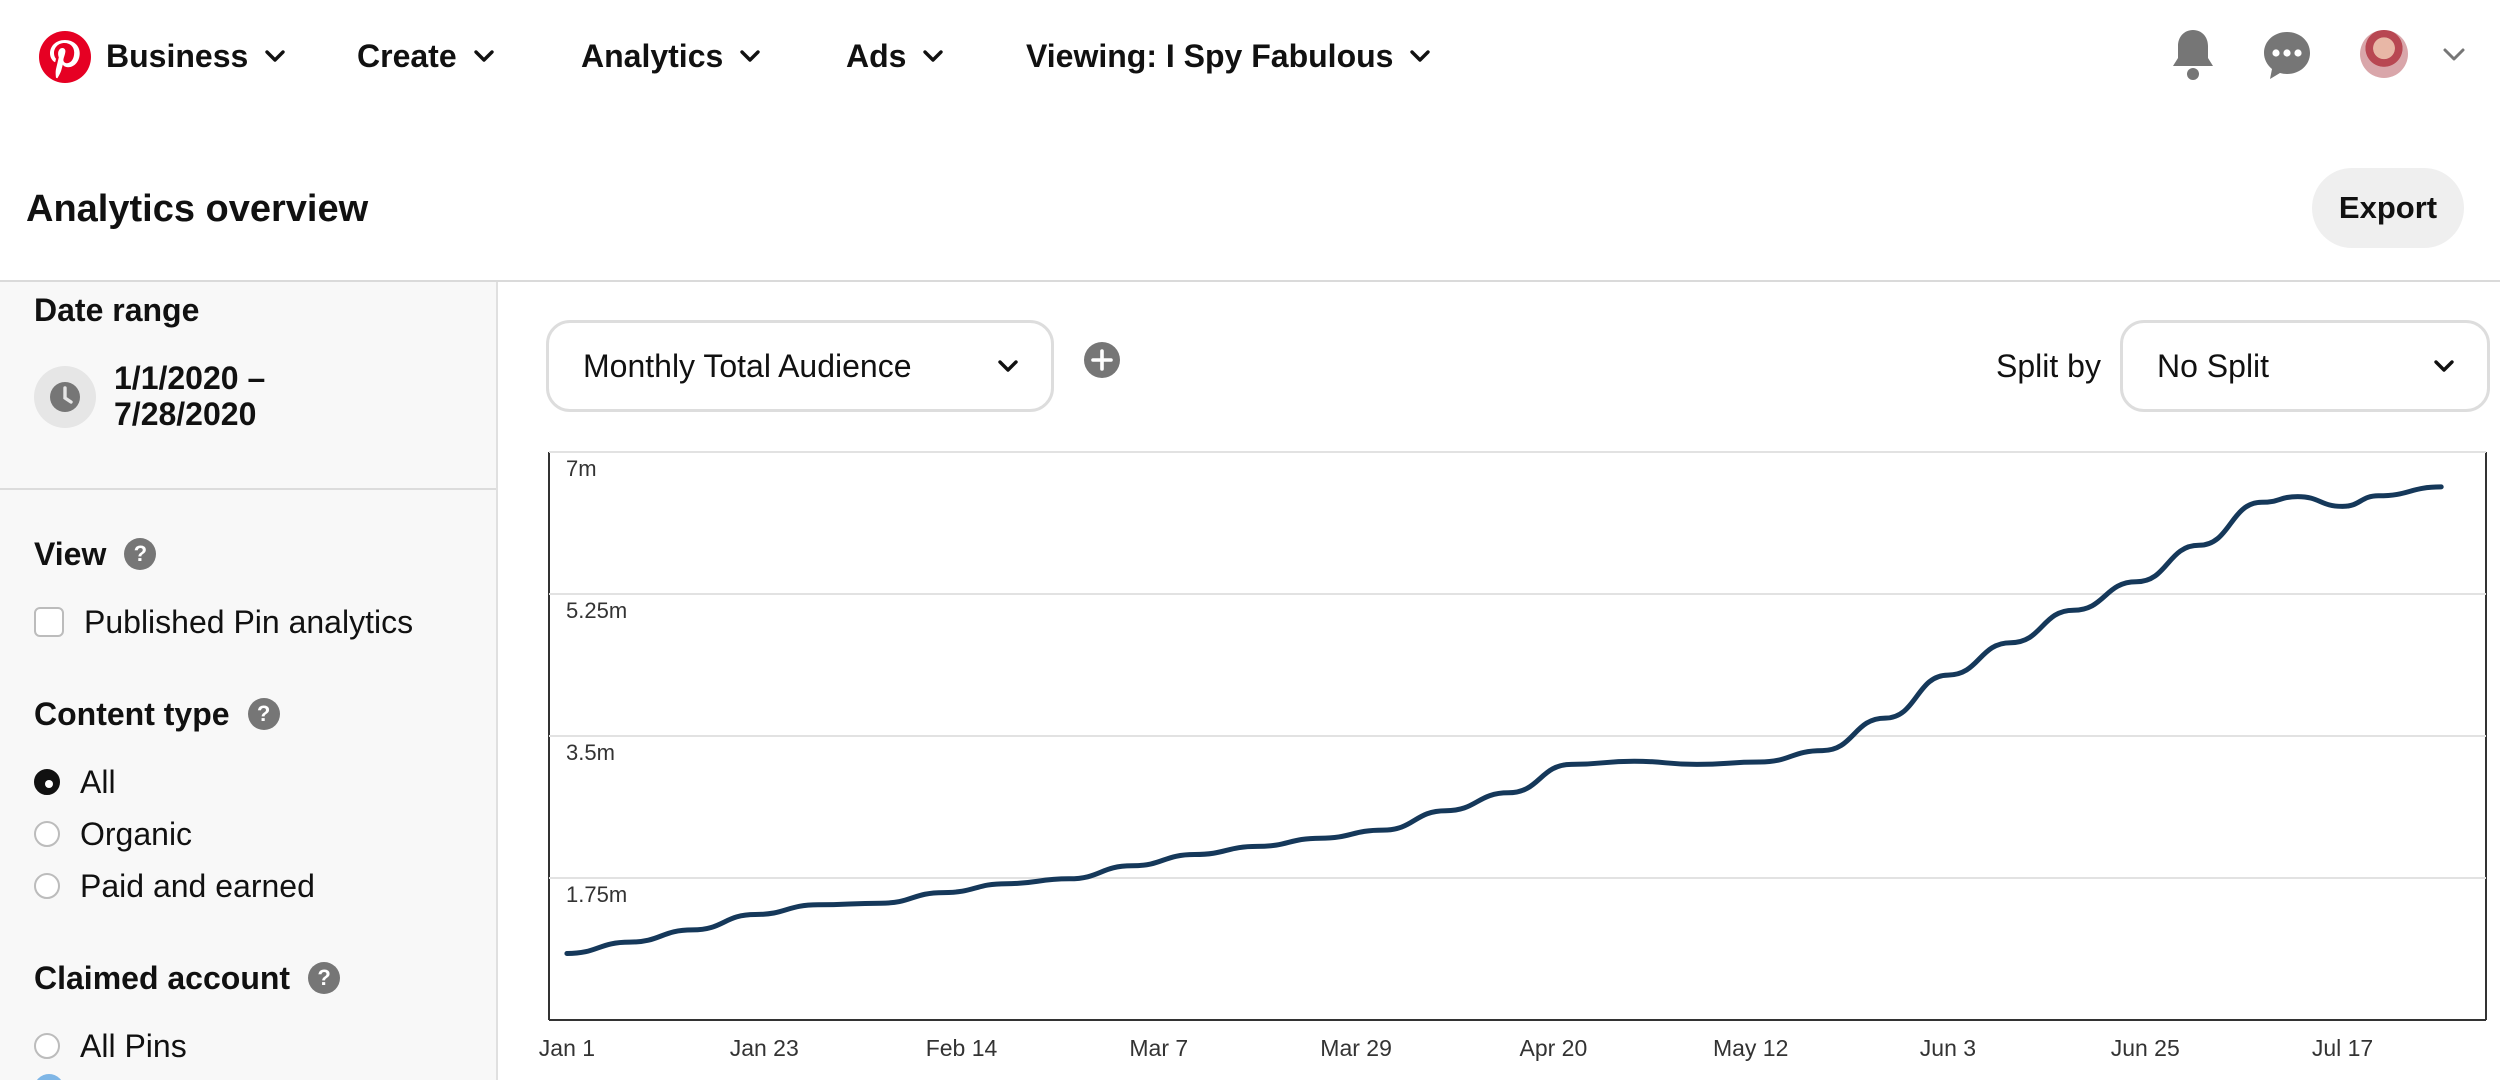  I want to click on x-tick-label: Mar 29, so click(1356, 1048).